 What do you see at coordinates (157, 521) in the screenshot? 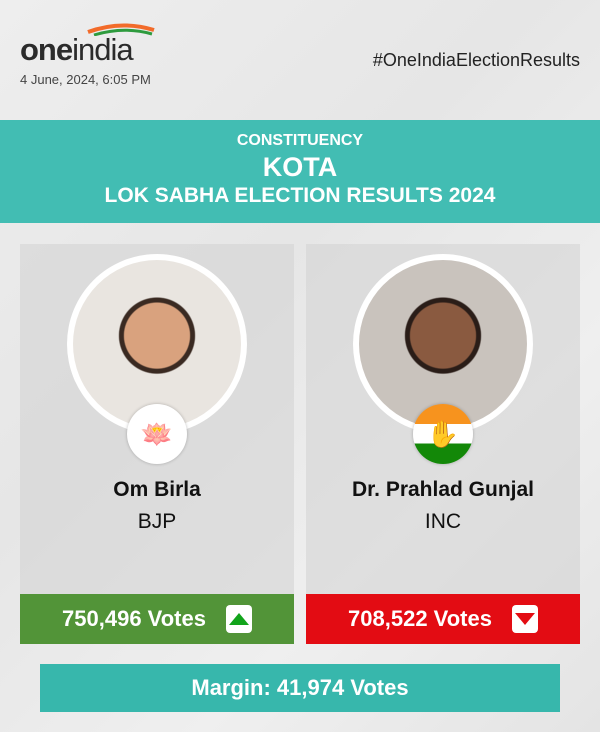
I see `candidate-party: BJP` at bounding box center [157, 521].